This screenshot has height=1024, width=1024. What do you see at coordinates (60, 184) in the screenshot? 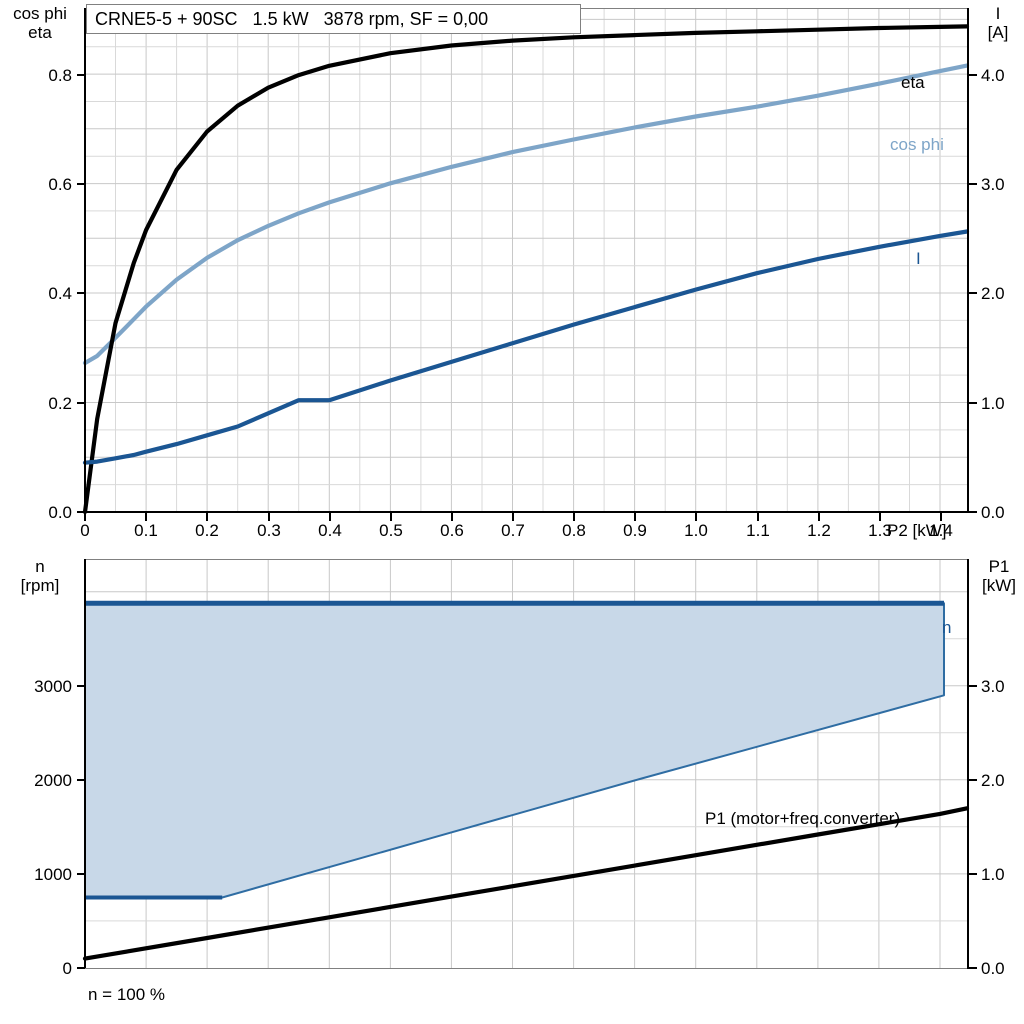
I see `top-left-tick-label-3: 0.6` at bounding box center [60, 184].